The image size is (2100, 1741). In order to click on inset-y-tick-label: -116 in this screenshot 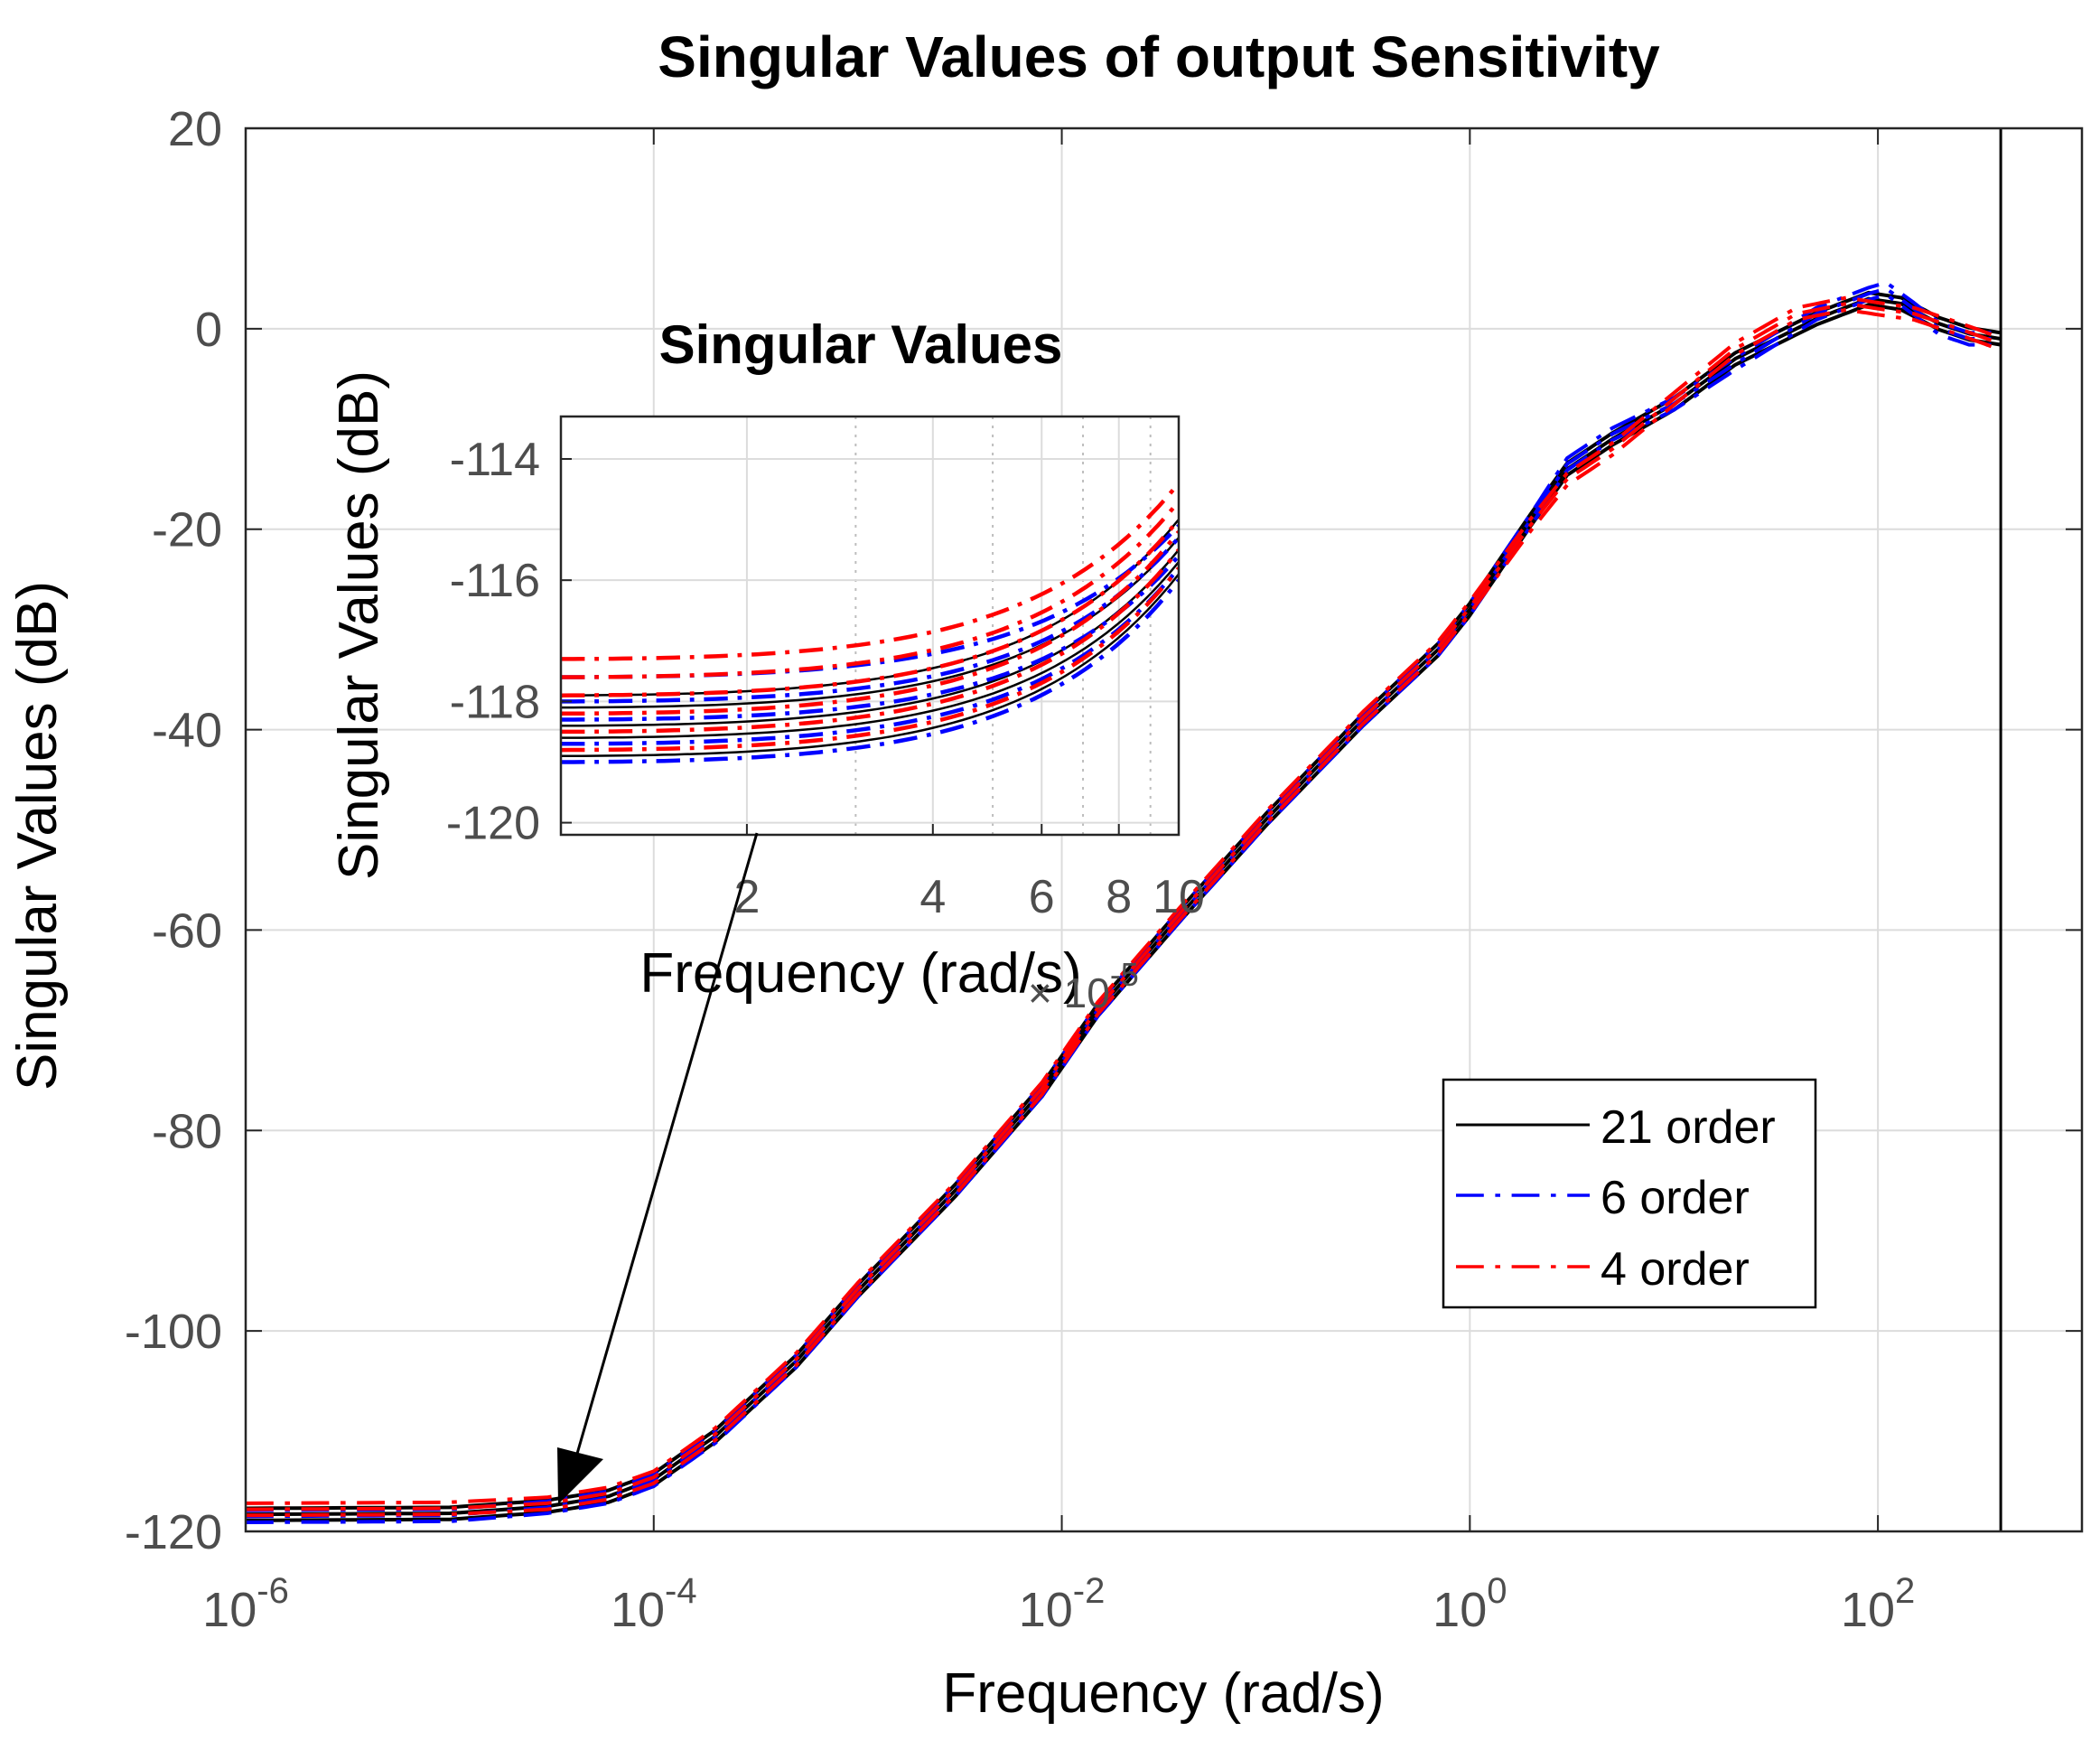, I will do `click(495, 581)`.